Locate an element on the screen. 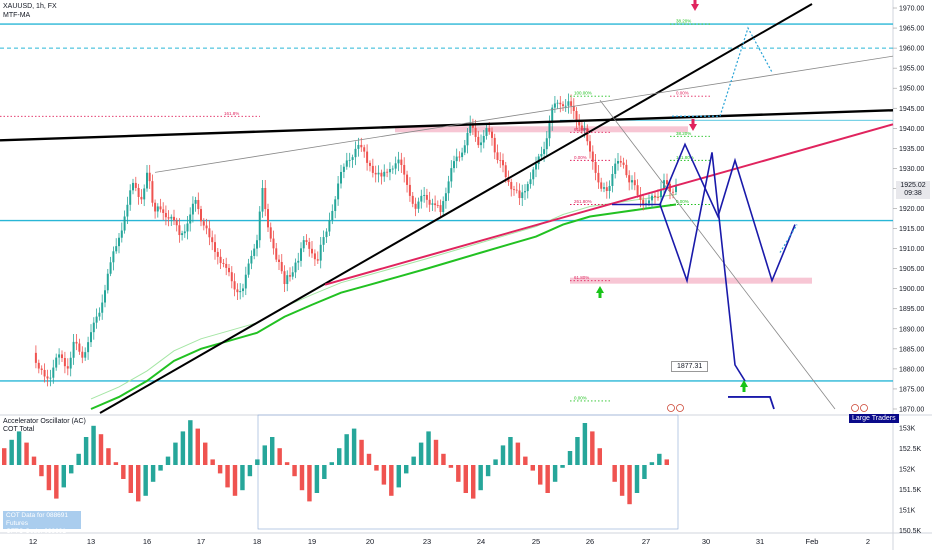 This screenshot has width=932, height=550. last-price-value: 1925.02 is located at coordinates (913, 185).